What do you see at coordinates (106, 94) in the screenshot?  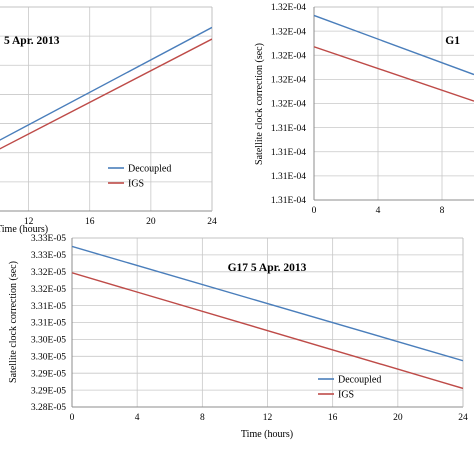 I see `series-line-igs` at bounding box center [106, 94].